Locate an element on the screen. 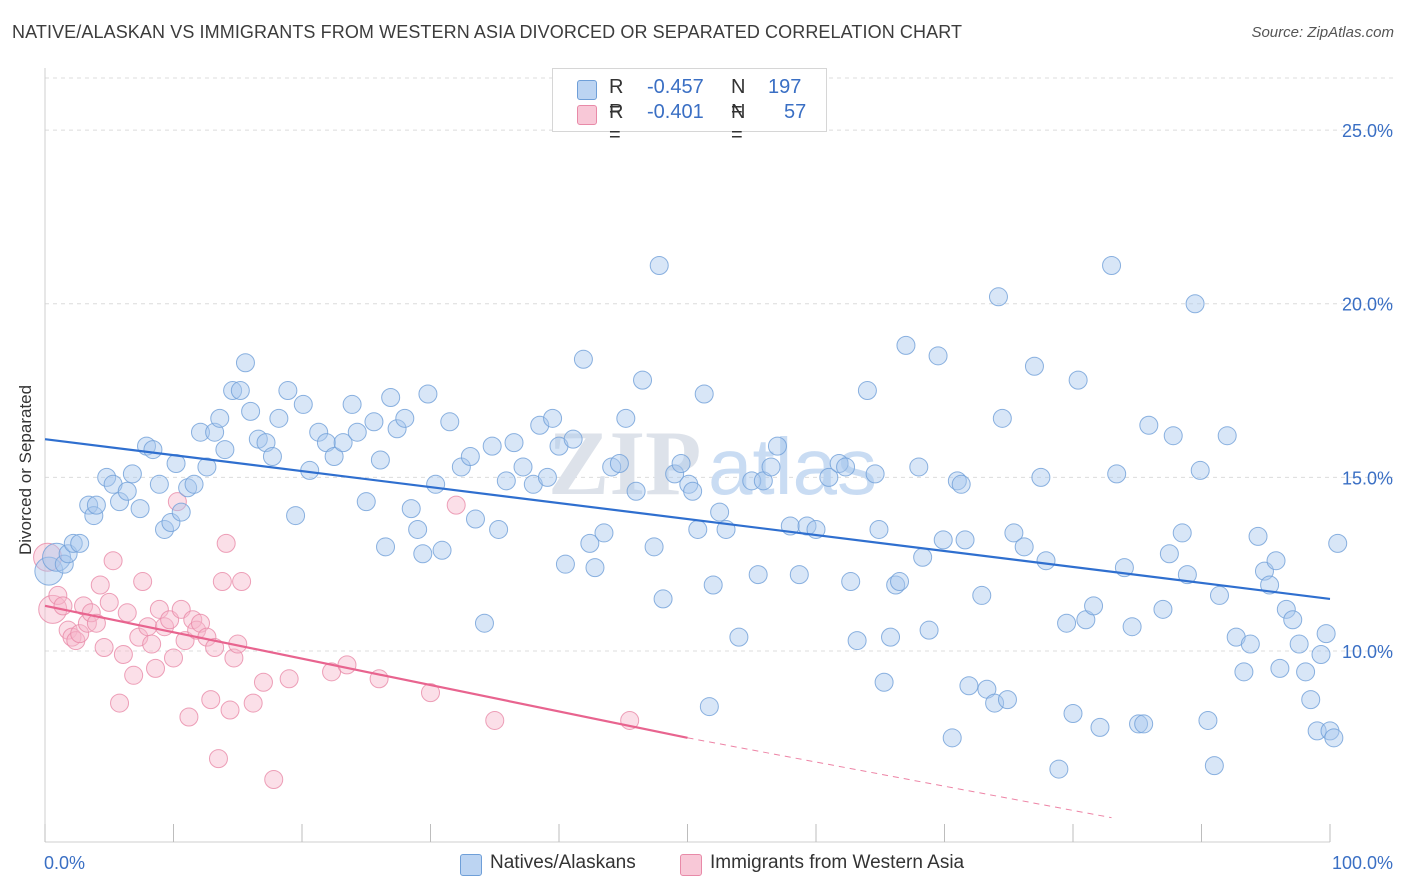  legend-r-value: -0.401 is located at coordinates (675, 112).